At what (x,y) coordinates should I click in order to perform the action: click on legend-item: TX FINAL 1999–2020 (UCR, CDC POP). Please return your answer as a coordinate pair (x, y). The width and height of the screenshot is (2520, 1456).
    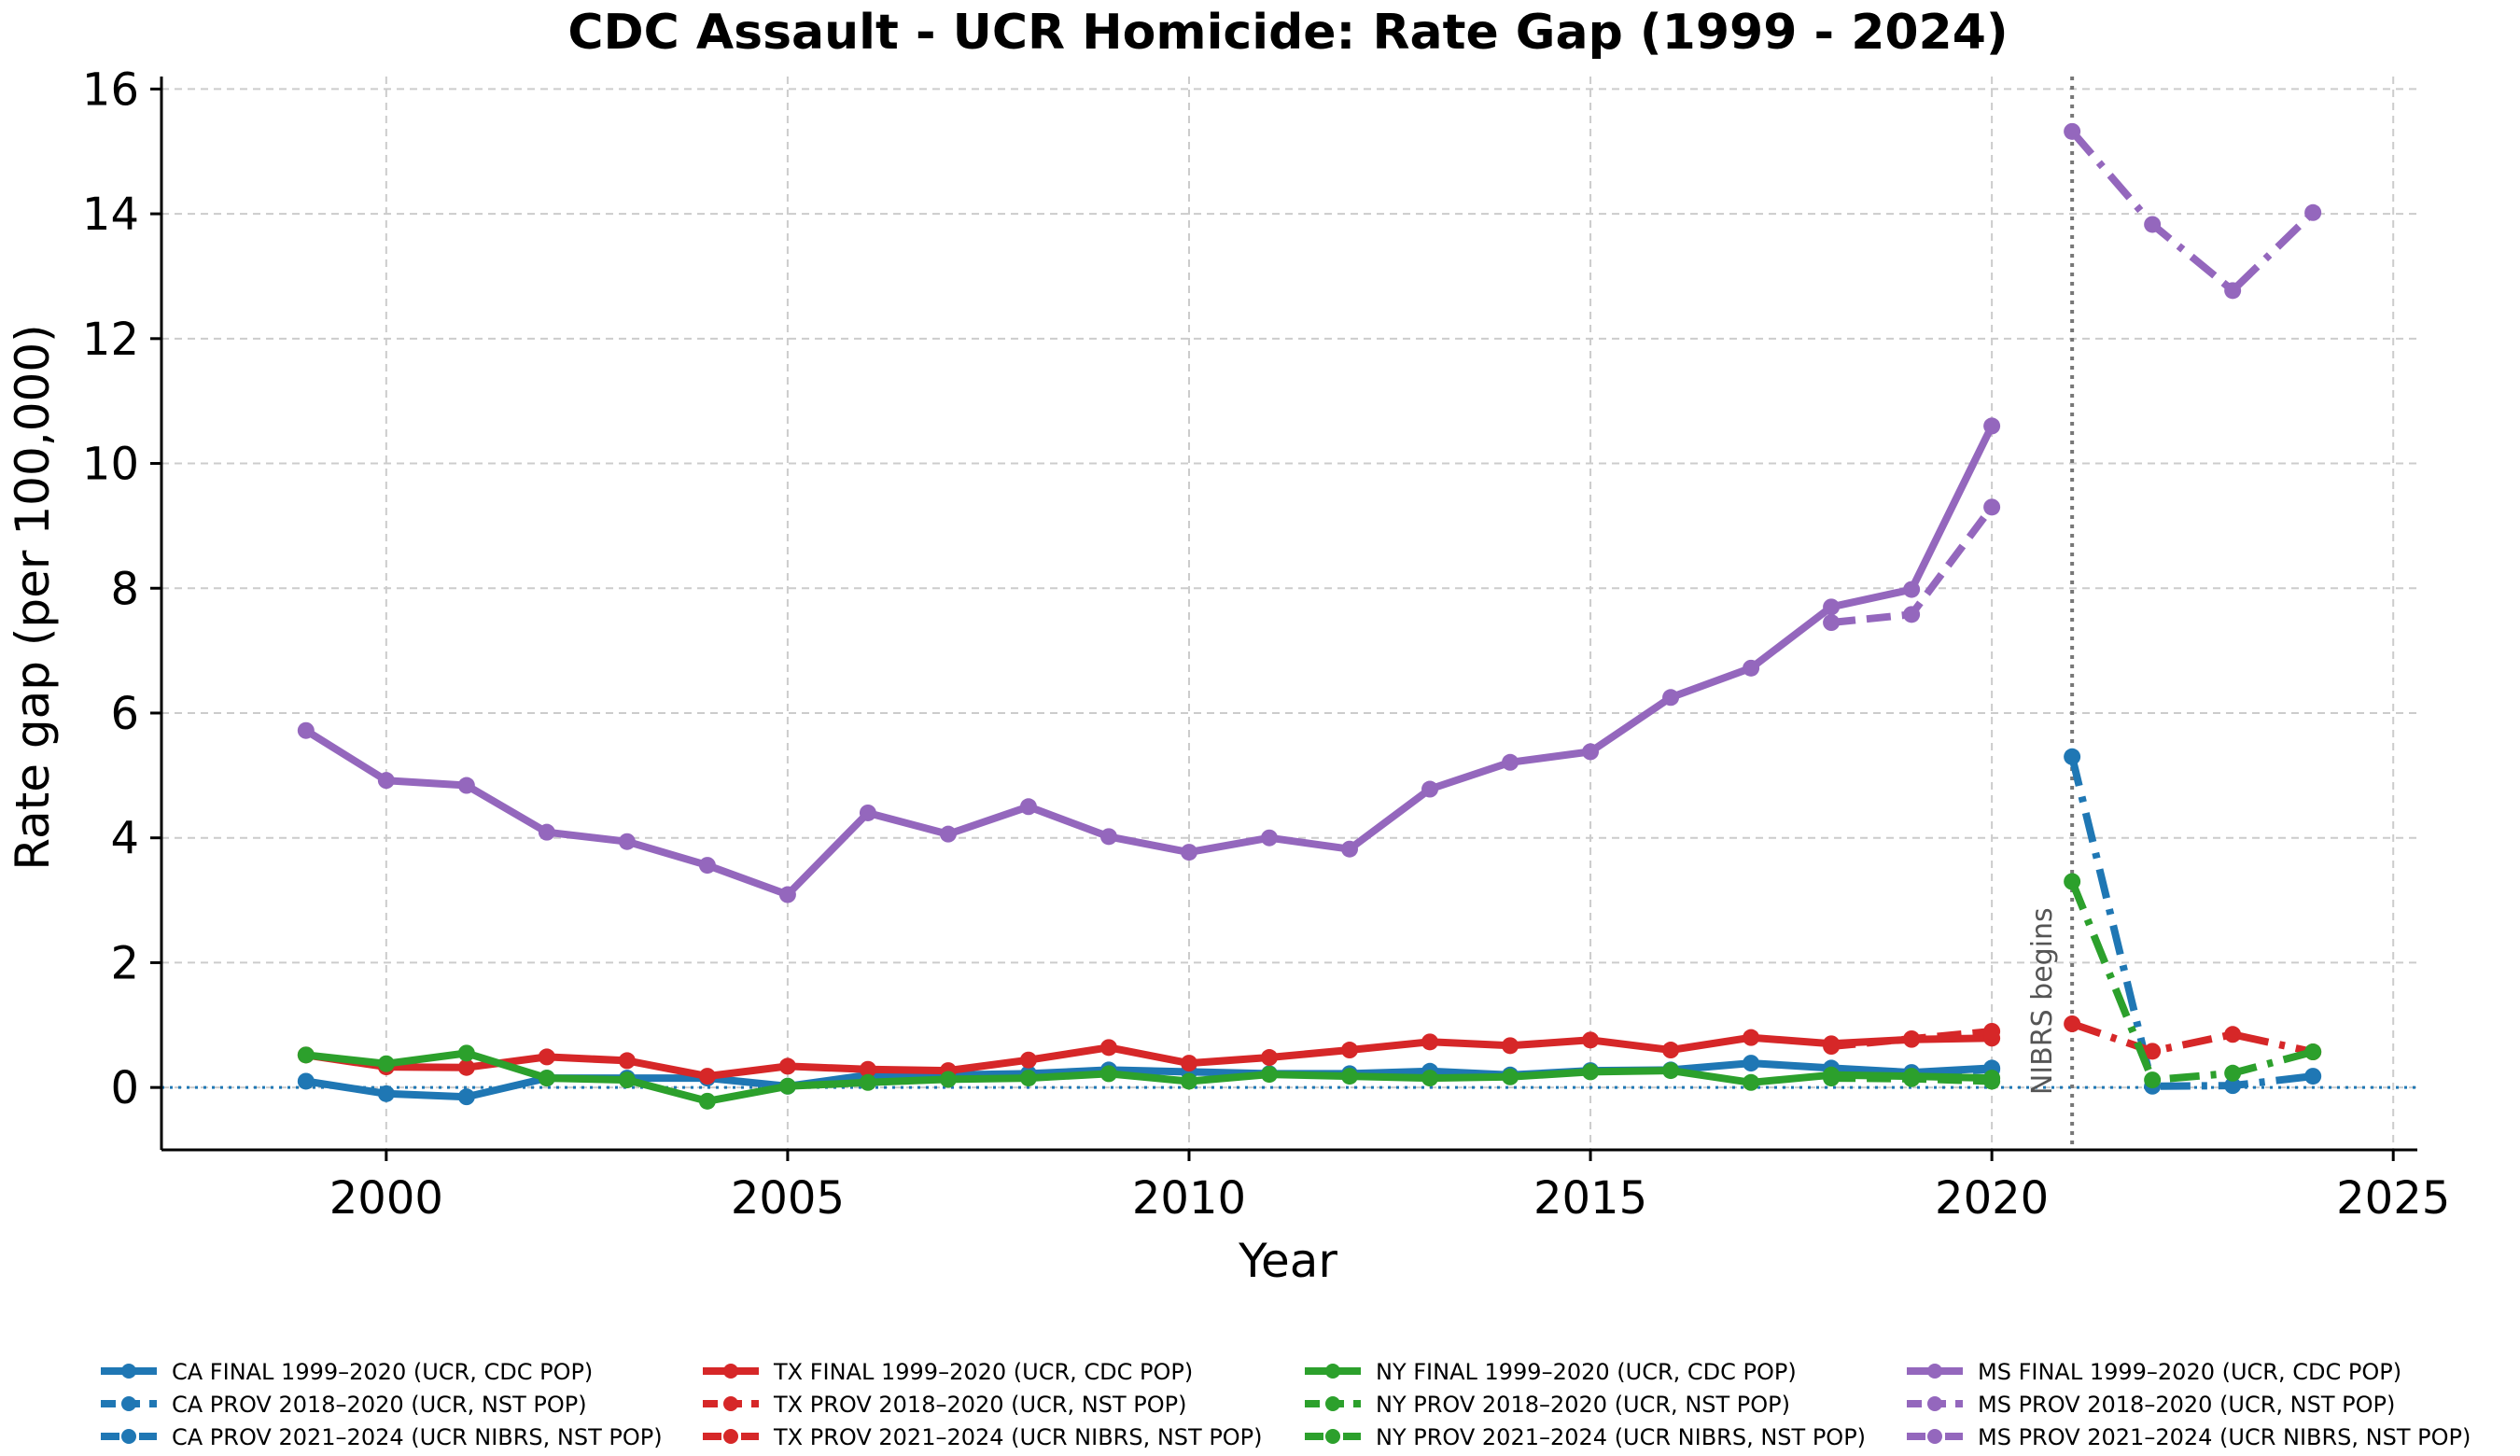
    Looking at the image, I should click on (948, 1372).